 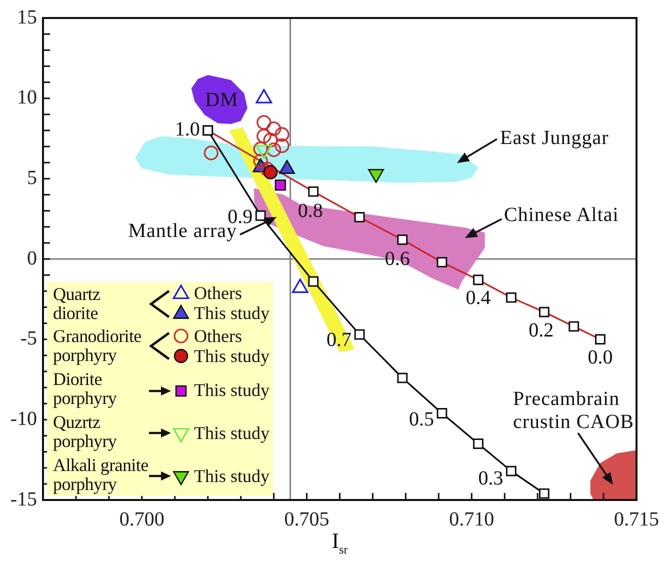 What do you see at coordinates (85, 431) in the screenshot?
I see `annotation: Quzrtz porphyry` at bounding box center [85, 431].